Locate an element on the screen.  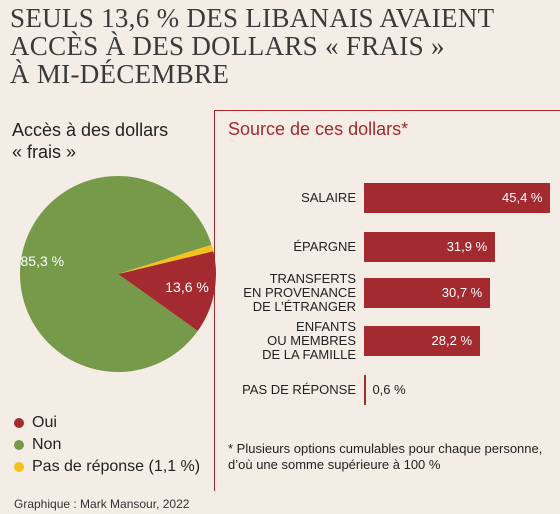
headline-line-2: ACCÈS À DES DOLLARS « FRAIS » is located at coordinates (227, 46).